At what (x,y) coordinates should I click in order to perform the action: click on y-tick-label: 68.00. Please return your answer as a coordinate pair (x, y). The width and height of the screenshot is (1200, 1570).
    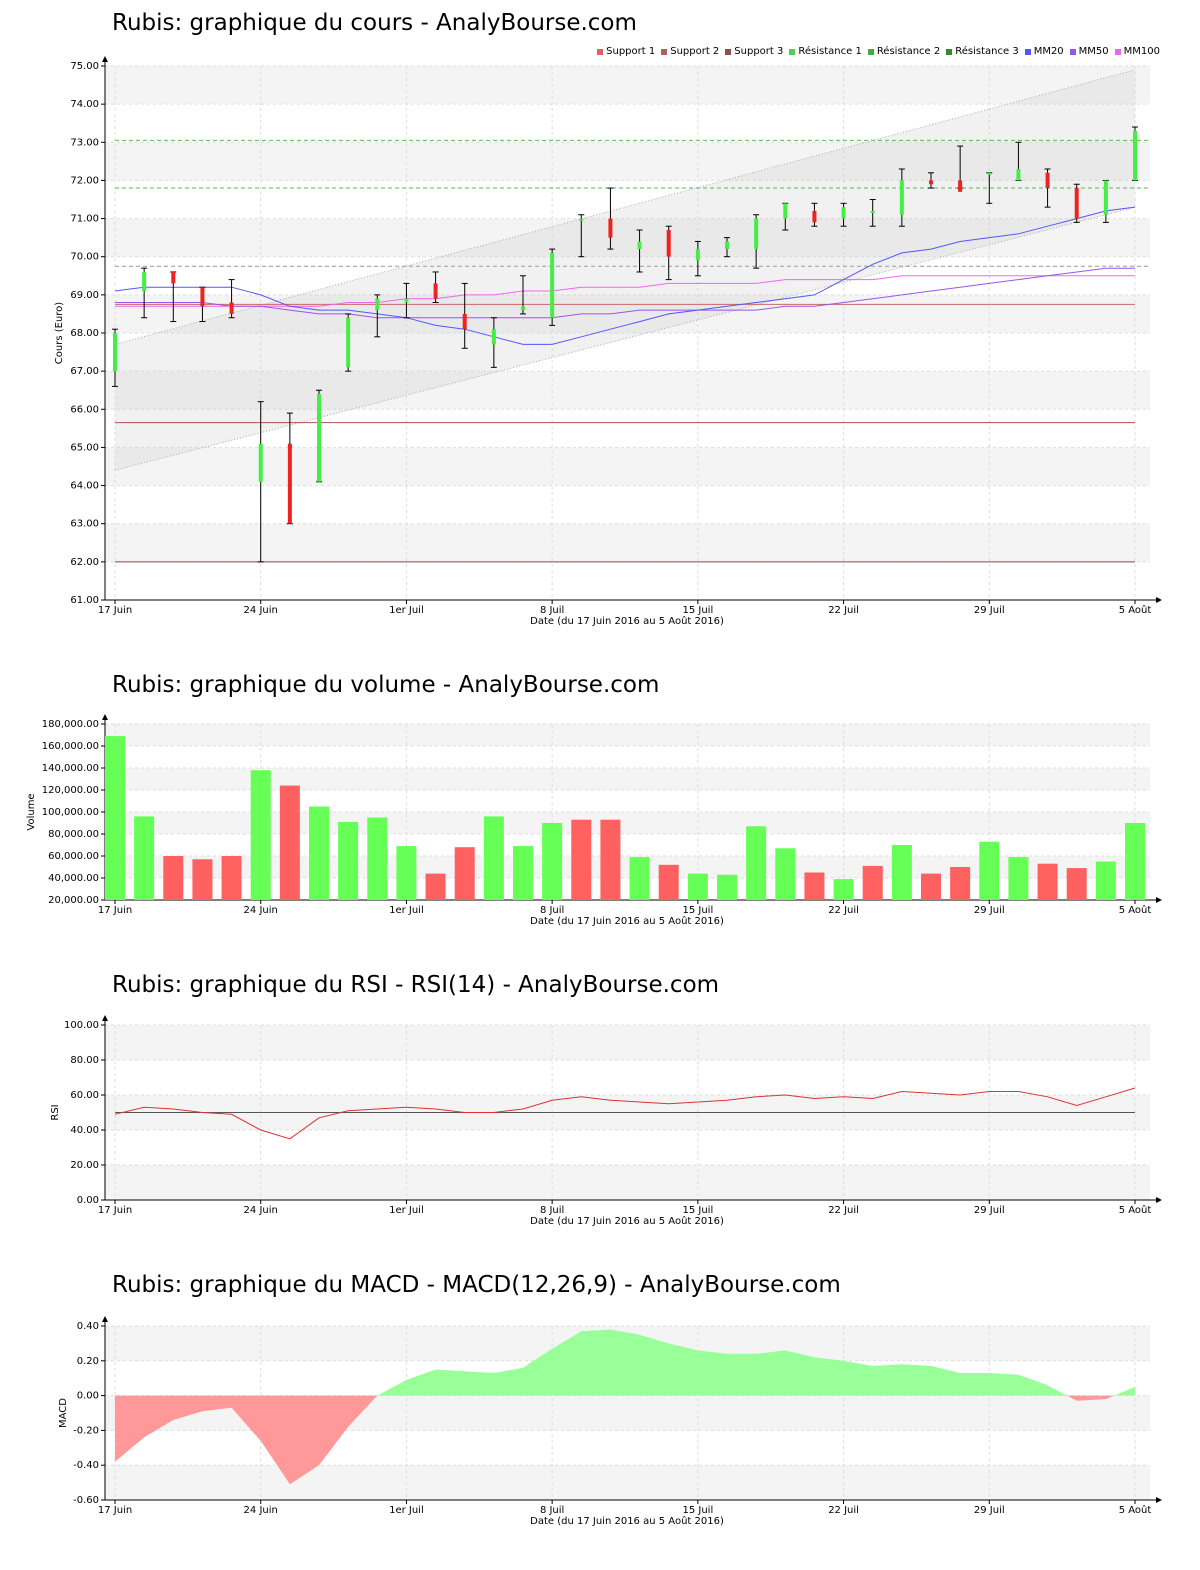
    Looking at the image, I should click on (84, 333).